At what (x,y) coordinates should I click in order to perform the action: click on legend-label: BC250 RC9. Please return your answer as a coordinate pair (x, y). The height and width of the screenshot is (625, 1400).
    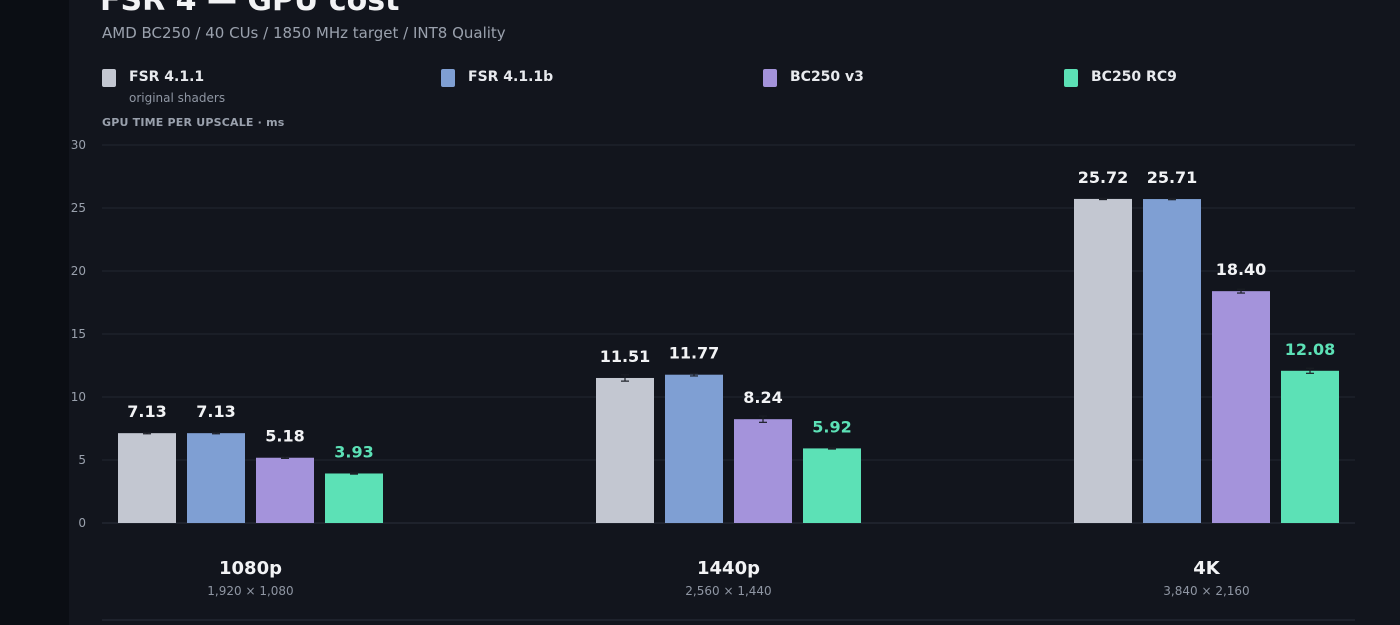
    Looking at the image, I should click on (1134, 77).